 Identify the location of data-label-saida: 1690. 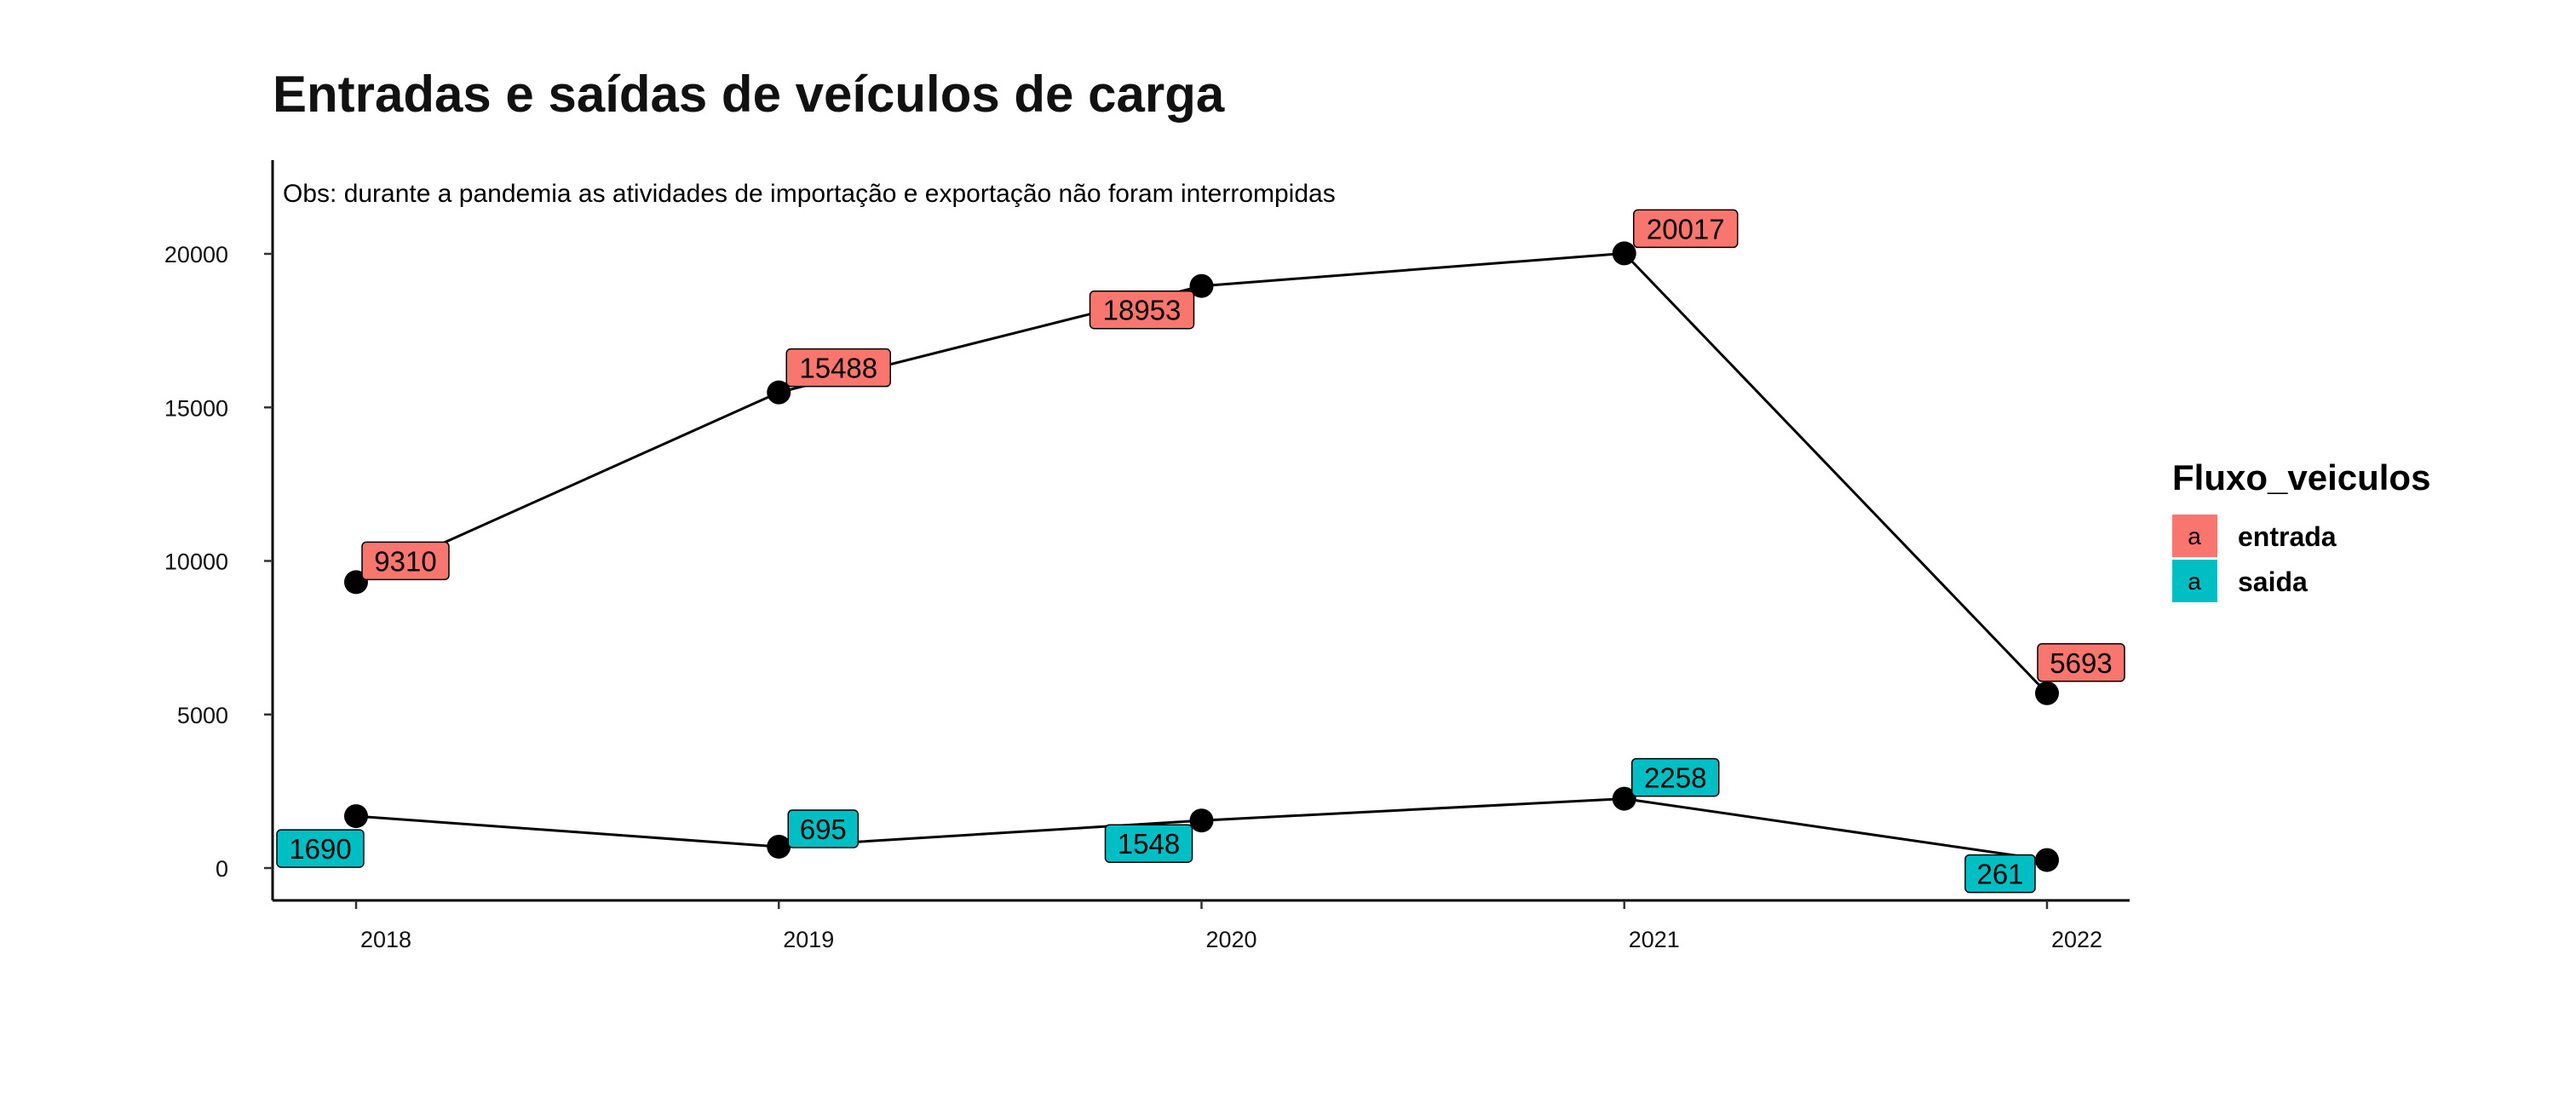
(320, 849).